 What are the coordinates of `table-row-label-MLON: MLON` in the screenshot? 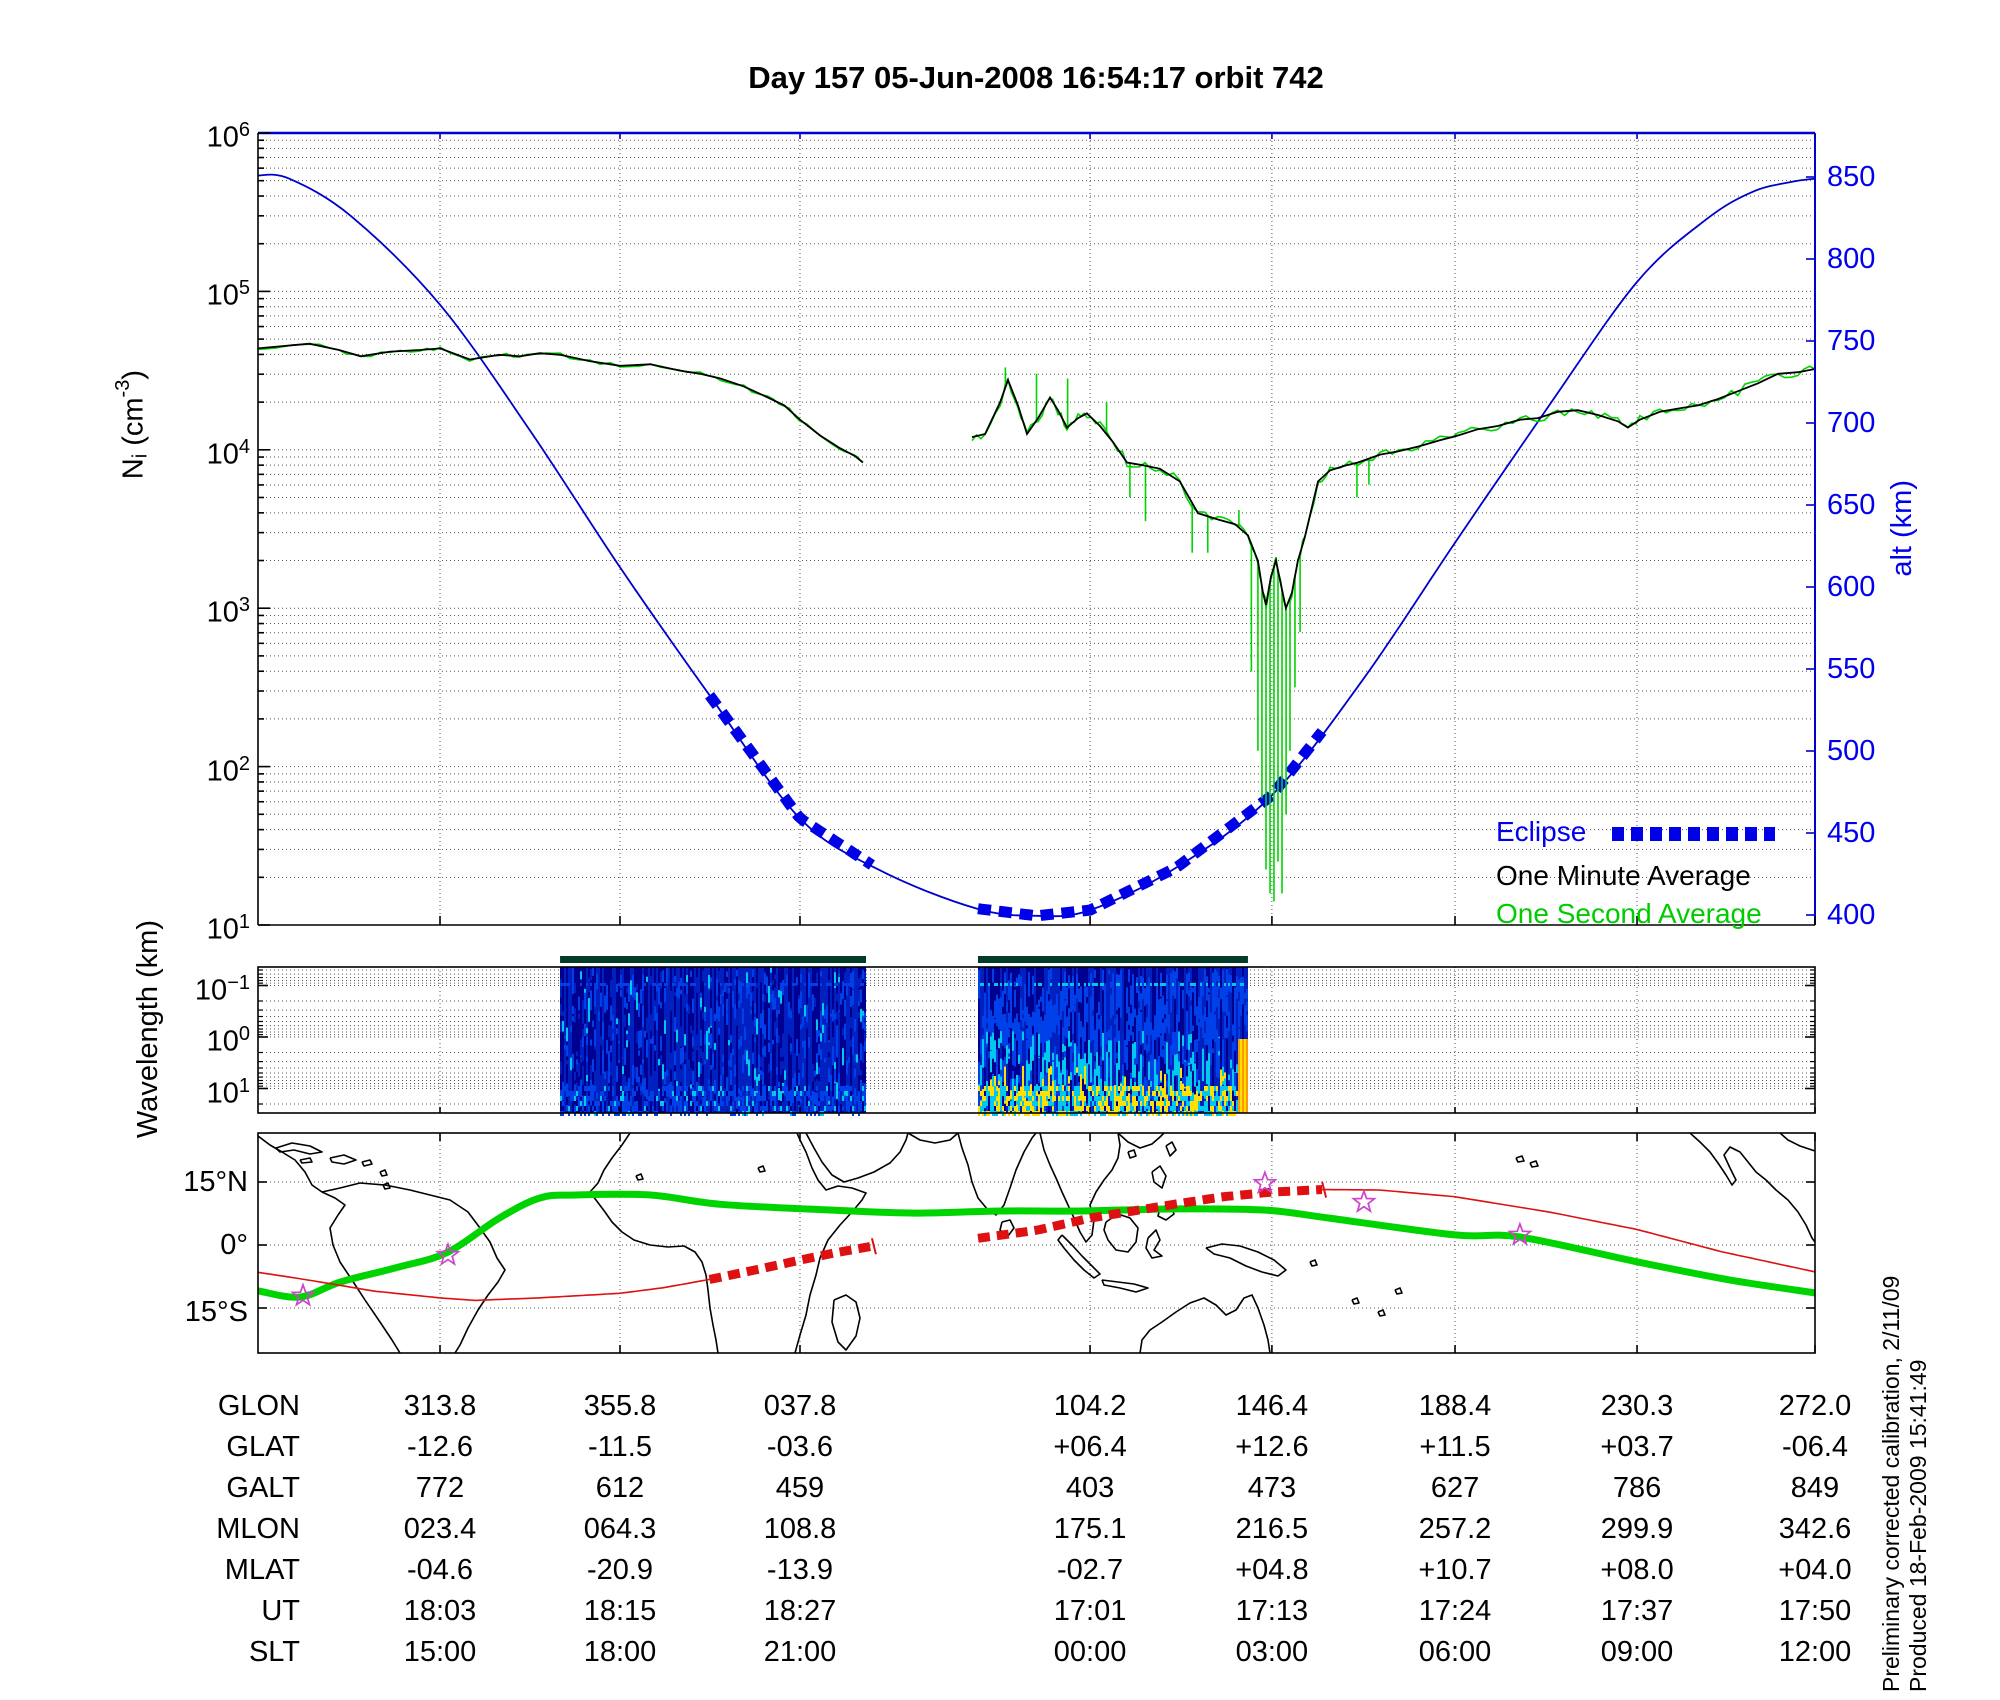 It's located at (258, 1529).